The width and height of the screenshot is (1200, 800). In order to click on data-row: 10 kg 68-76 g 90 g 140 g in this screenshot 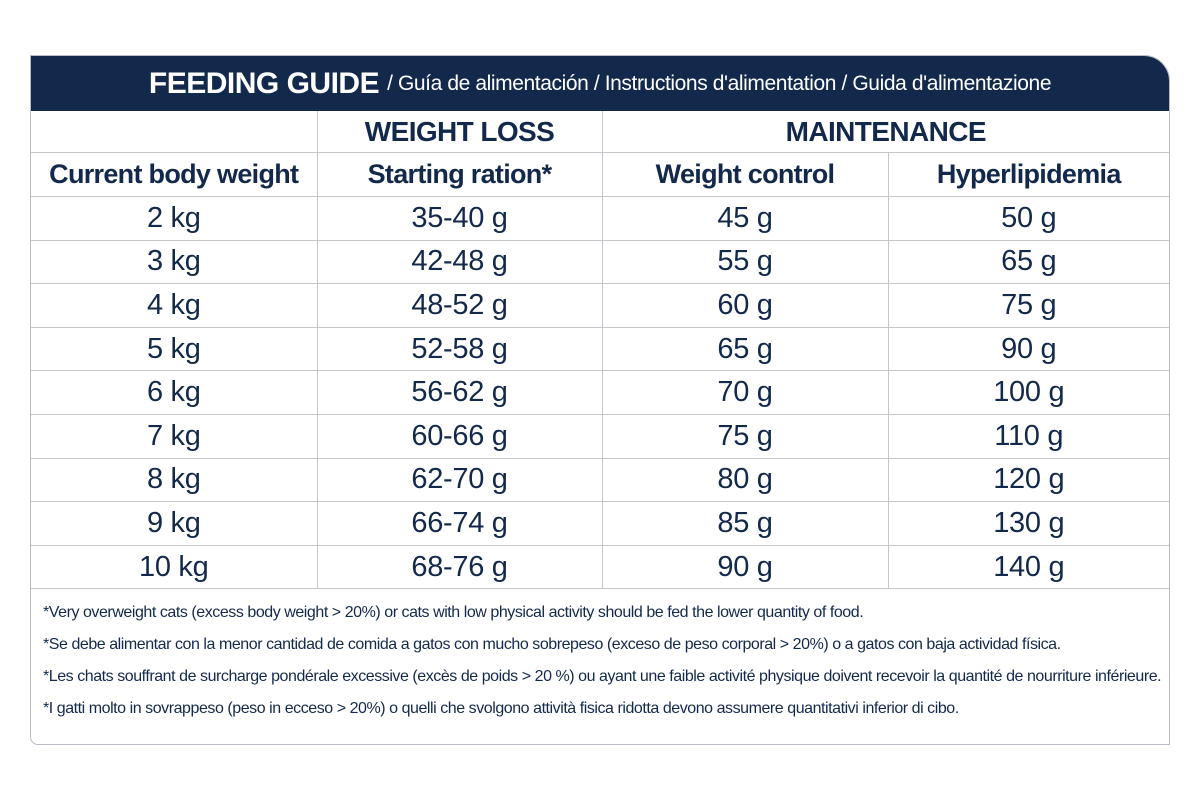, I will do `click(600, 567)`.